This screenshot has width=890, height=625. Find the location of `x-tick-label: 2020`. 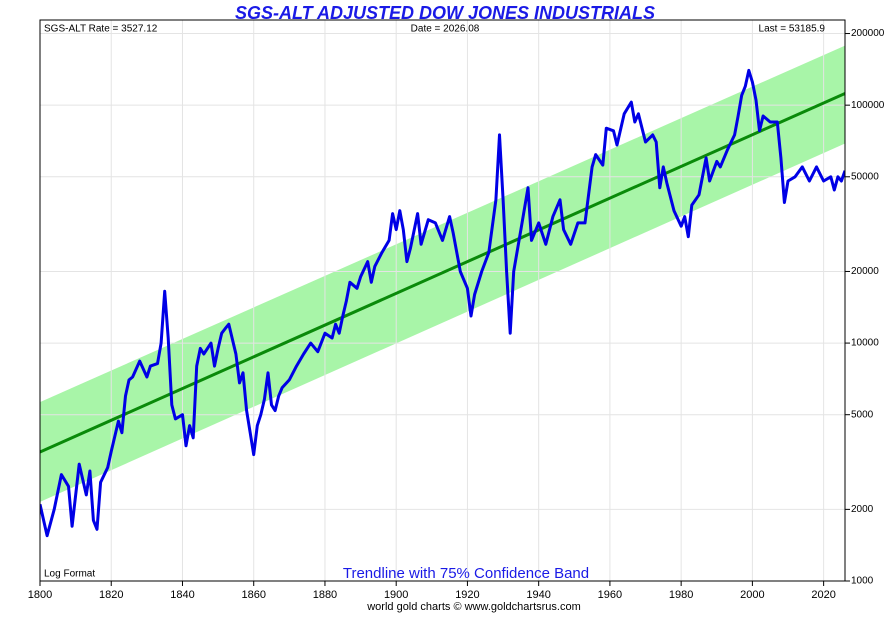

x-tick-label: 2020 is located at coordinates (823, 595).